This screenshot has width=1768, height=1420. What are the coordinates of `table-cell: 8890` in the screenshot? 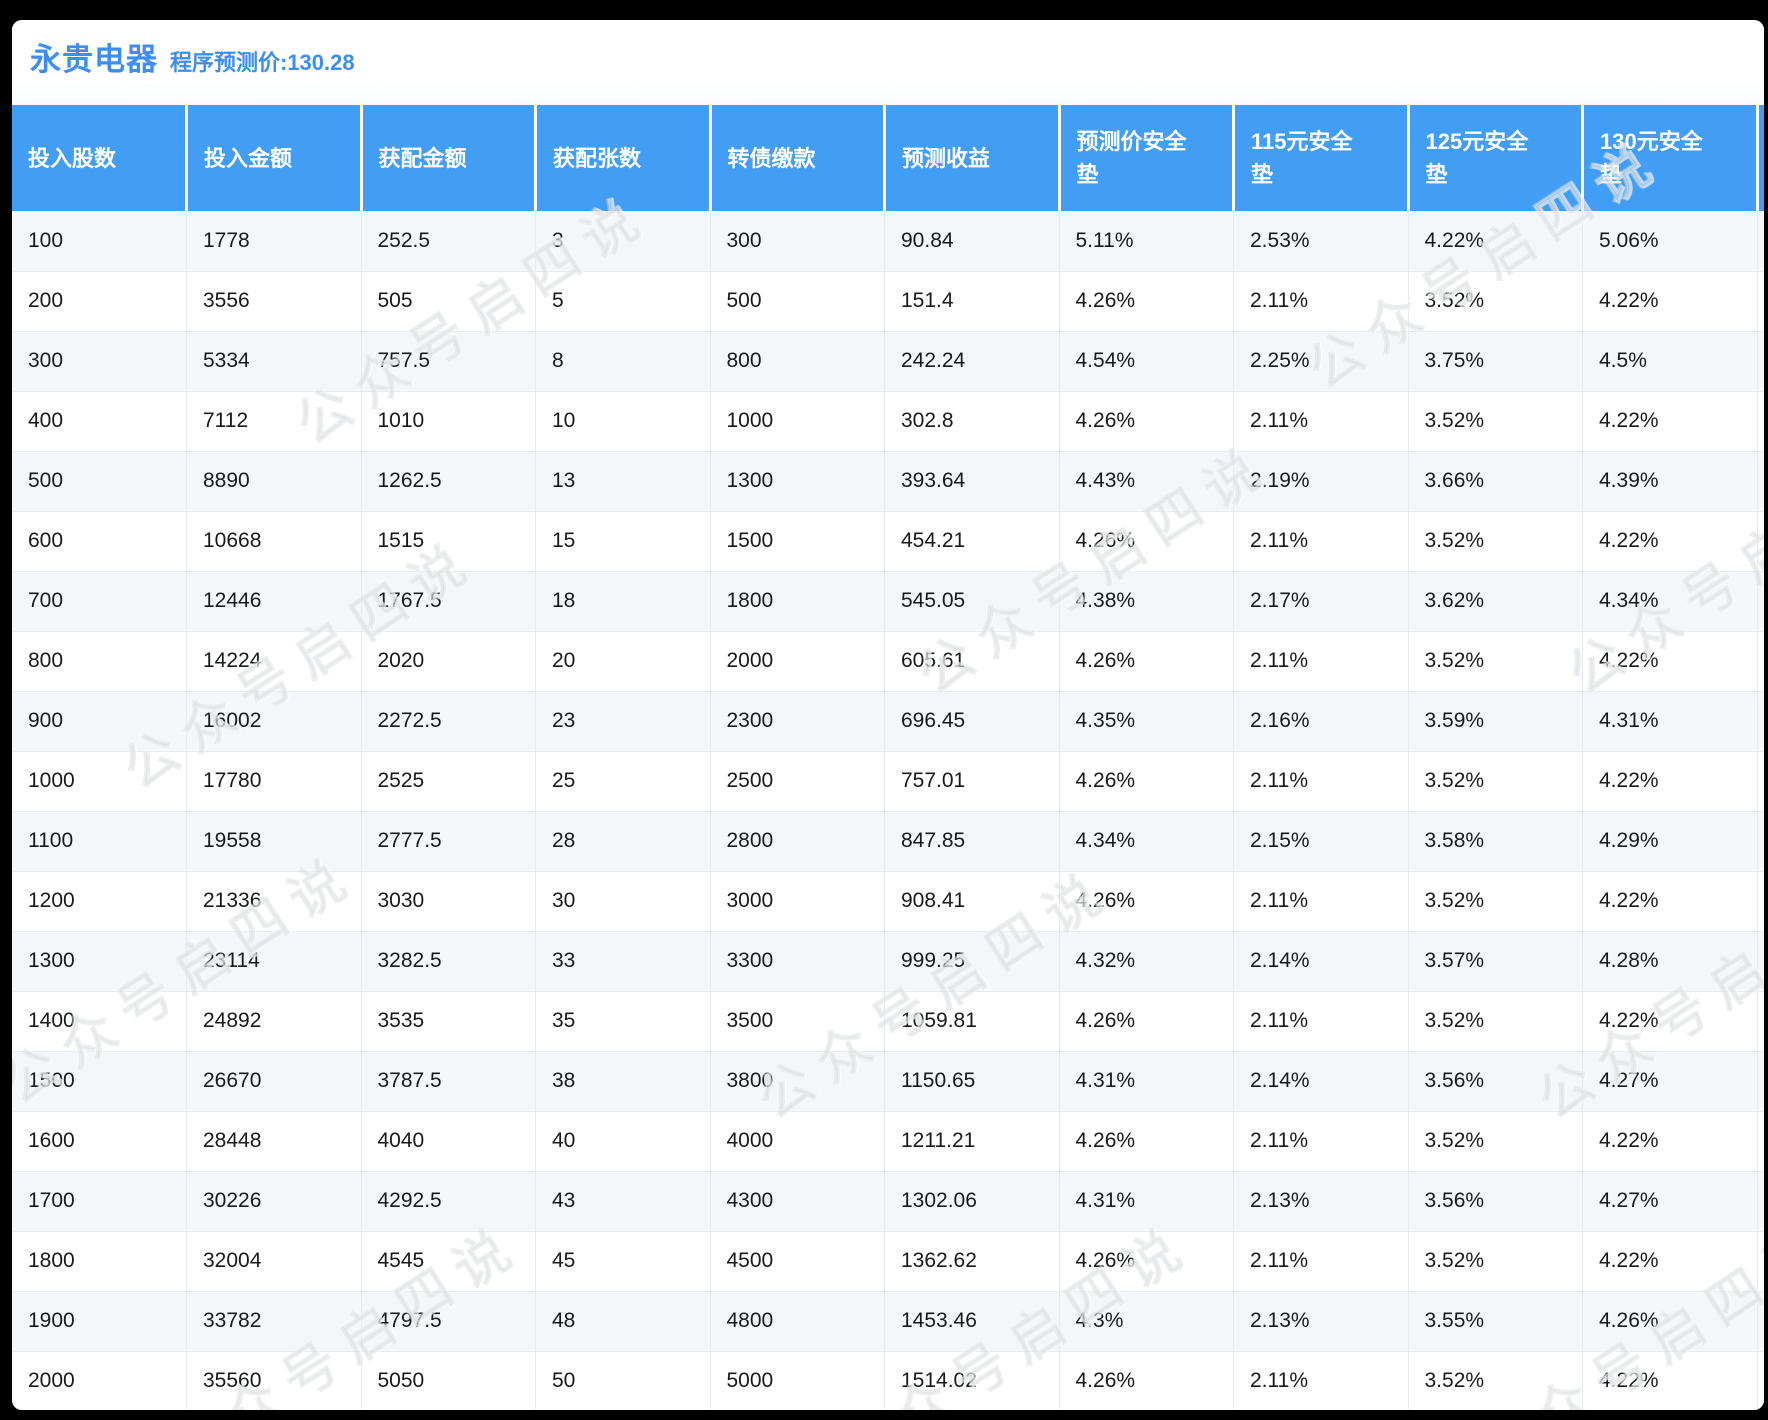 It's located at (274, 481).